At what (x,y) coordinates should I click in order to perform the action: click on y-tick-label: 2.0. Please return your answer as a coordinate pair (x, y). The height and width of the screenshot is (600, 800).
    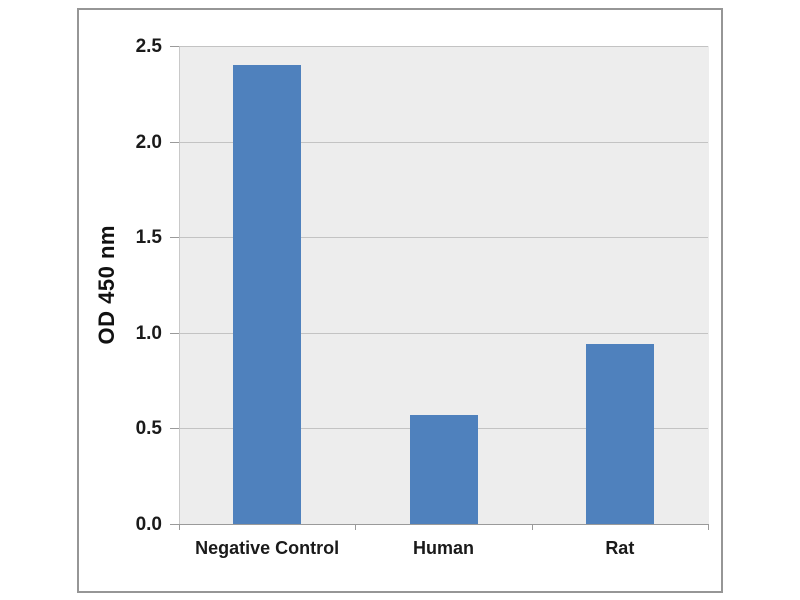
    Looking at the image, I should click on (148, 142).